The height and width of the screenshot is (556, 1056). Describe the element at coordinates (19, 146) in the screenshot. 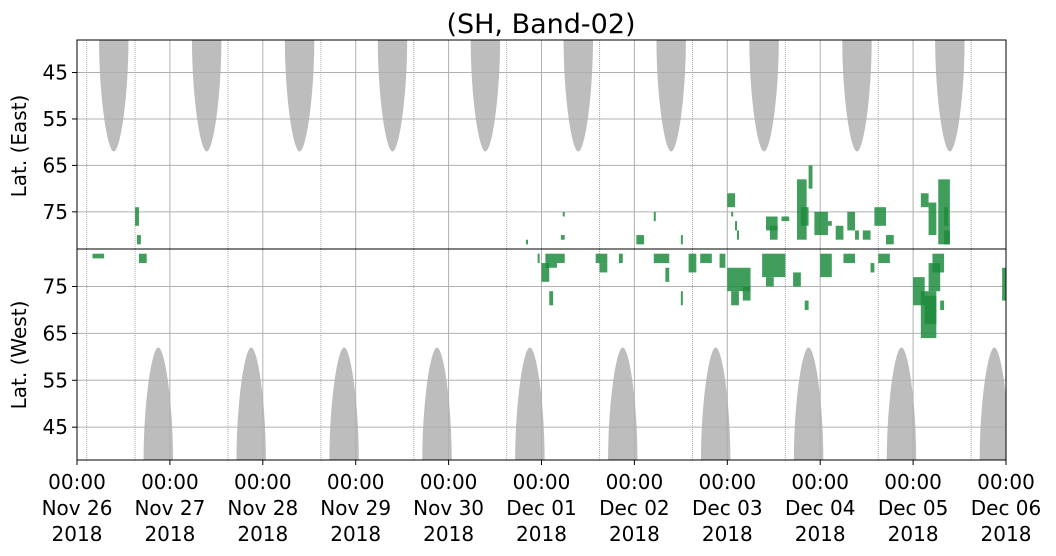

I see `east-y-axis-label: Lat. (East)` at that location.